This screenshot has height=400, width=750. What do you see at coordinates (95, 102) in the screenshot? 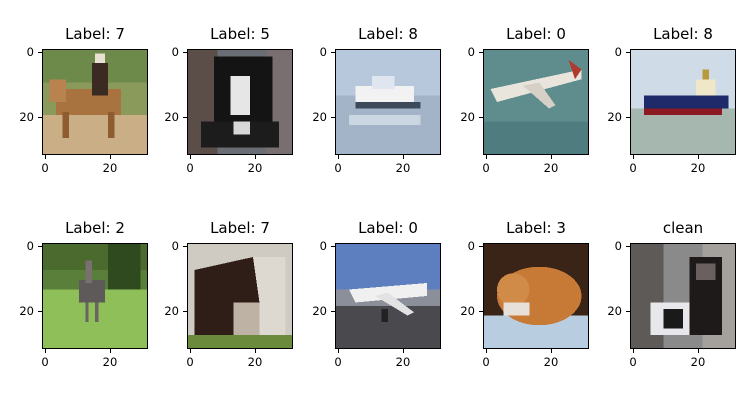
I see `sample-image-horse-with-rider` at bounding box center [95, 102].